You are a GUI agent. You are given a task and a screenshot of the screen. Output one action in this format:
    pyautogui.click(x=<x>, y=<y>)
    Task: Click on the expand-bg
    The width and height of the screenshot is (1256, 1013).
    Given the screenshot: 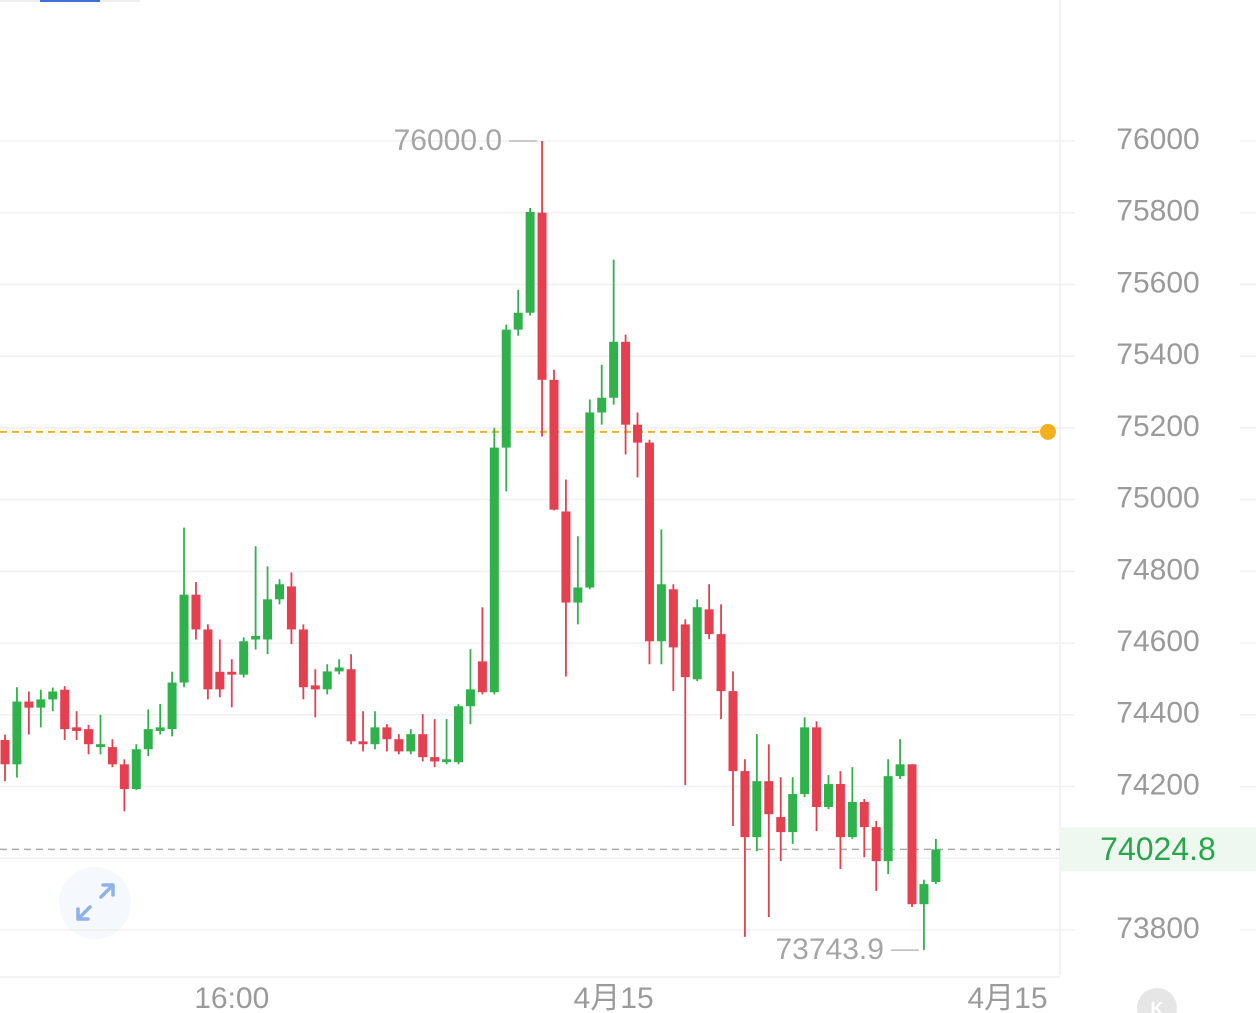 What is the action you would take?
    pyautogui.click(x=95, y=903)
    